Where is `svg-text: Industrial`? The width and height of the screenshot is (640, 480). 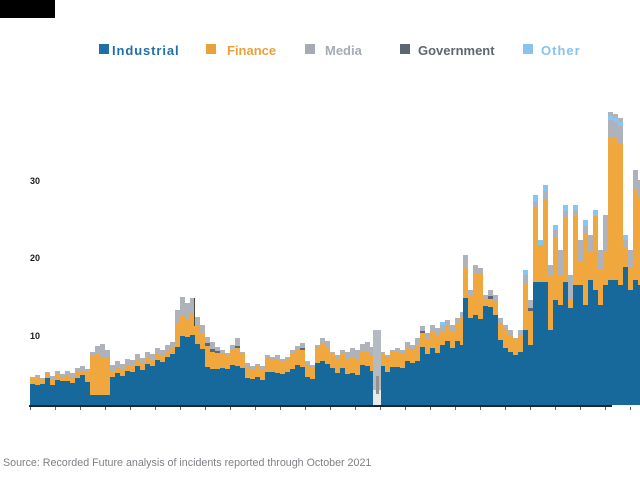 svg-text: Industrial is located at coordinates (146, 50).